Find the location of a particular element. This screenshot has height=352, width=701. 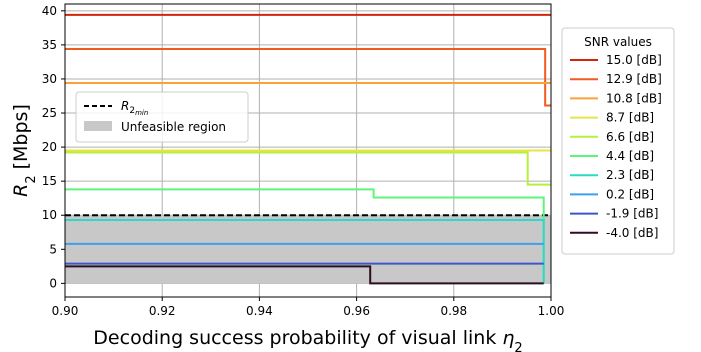

snr-legend-label: -1.9 [dB] is located at coordinates (632, 214).